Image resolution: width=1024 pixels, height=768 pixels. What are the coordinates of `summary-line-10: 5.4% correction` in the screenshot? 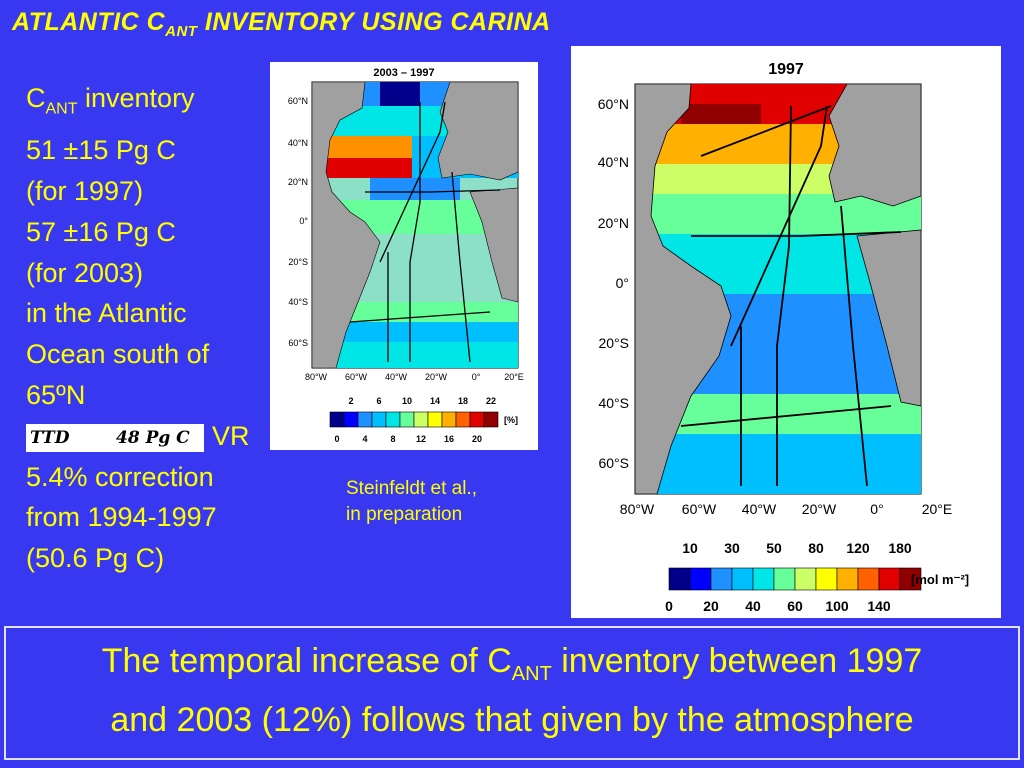 It's located at (120, 476).